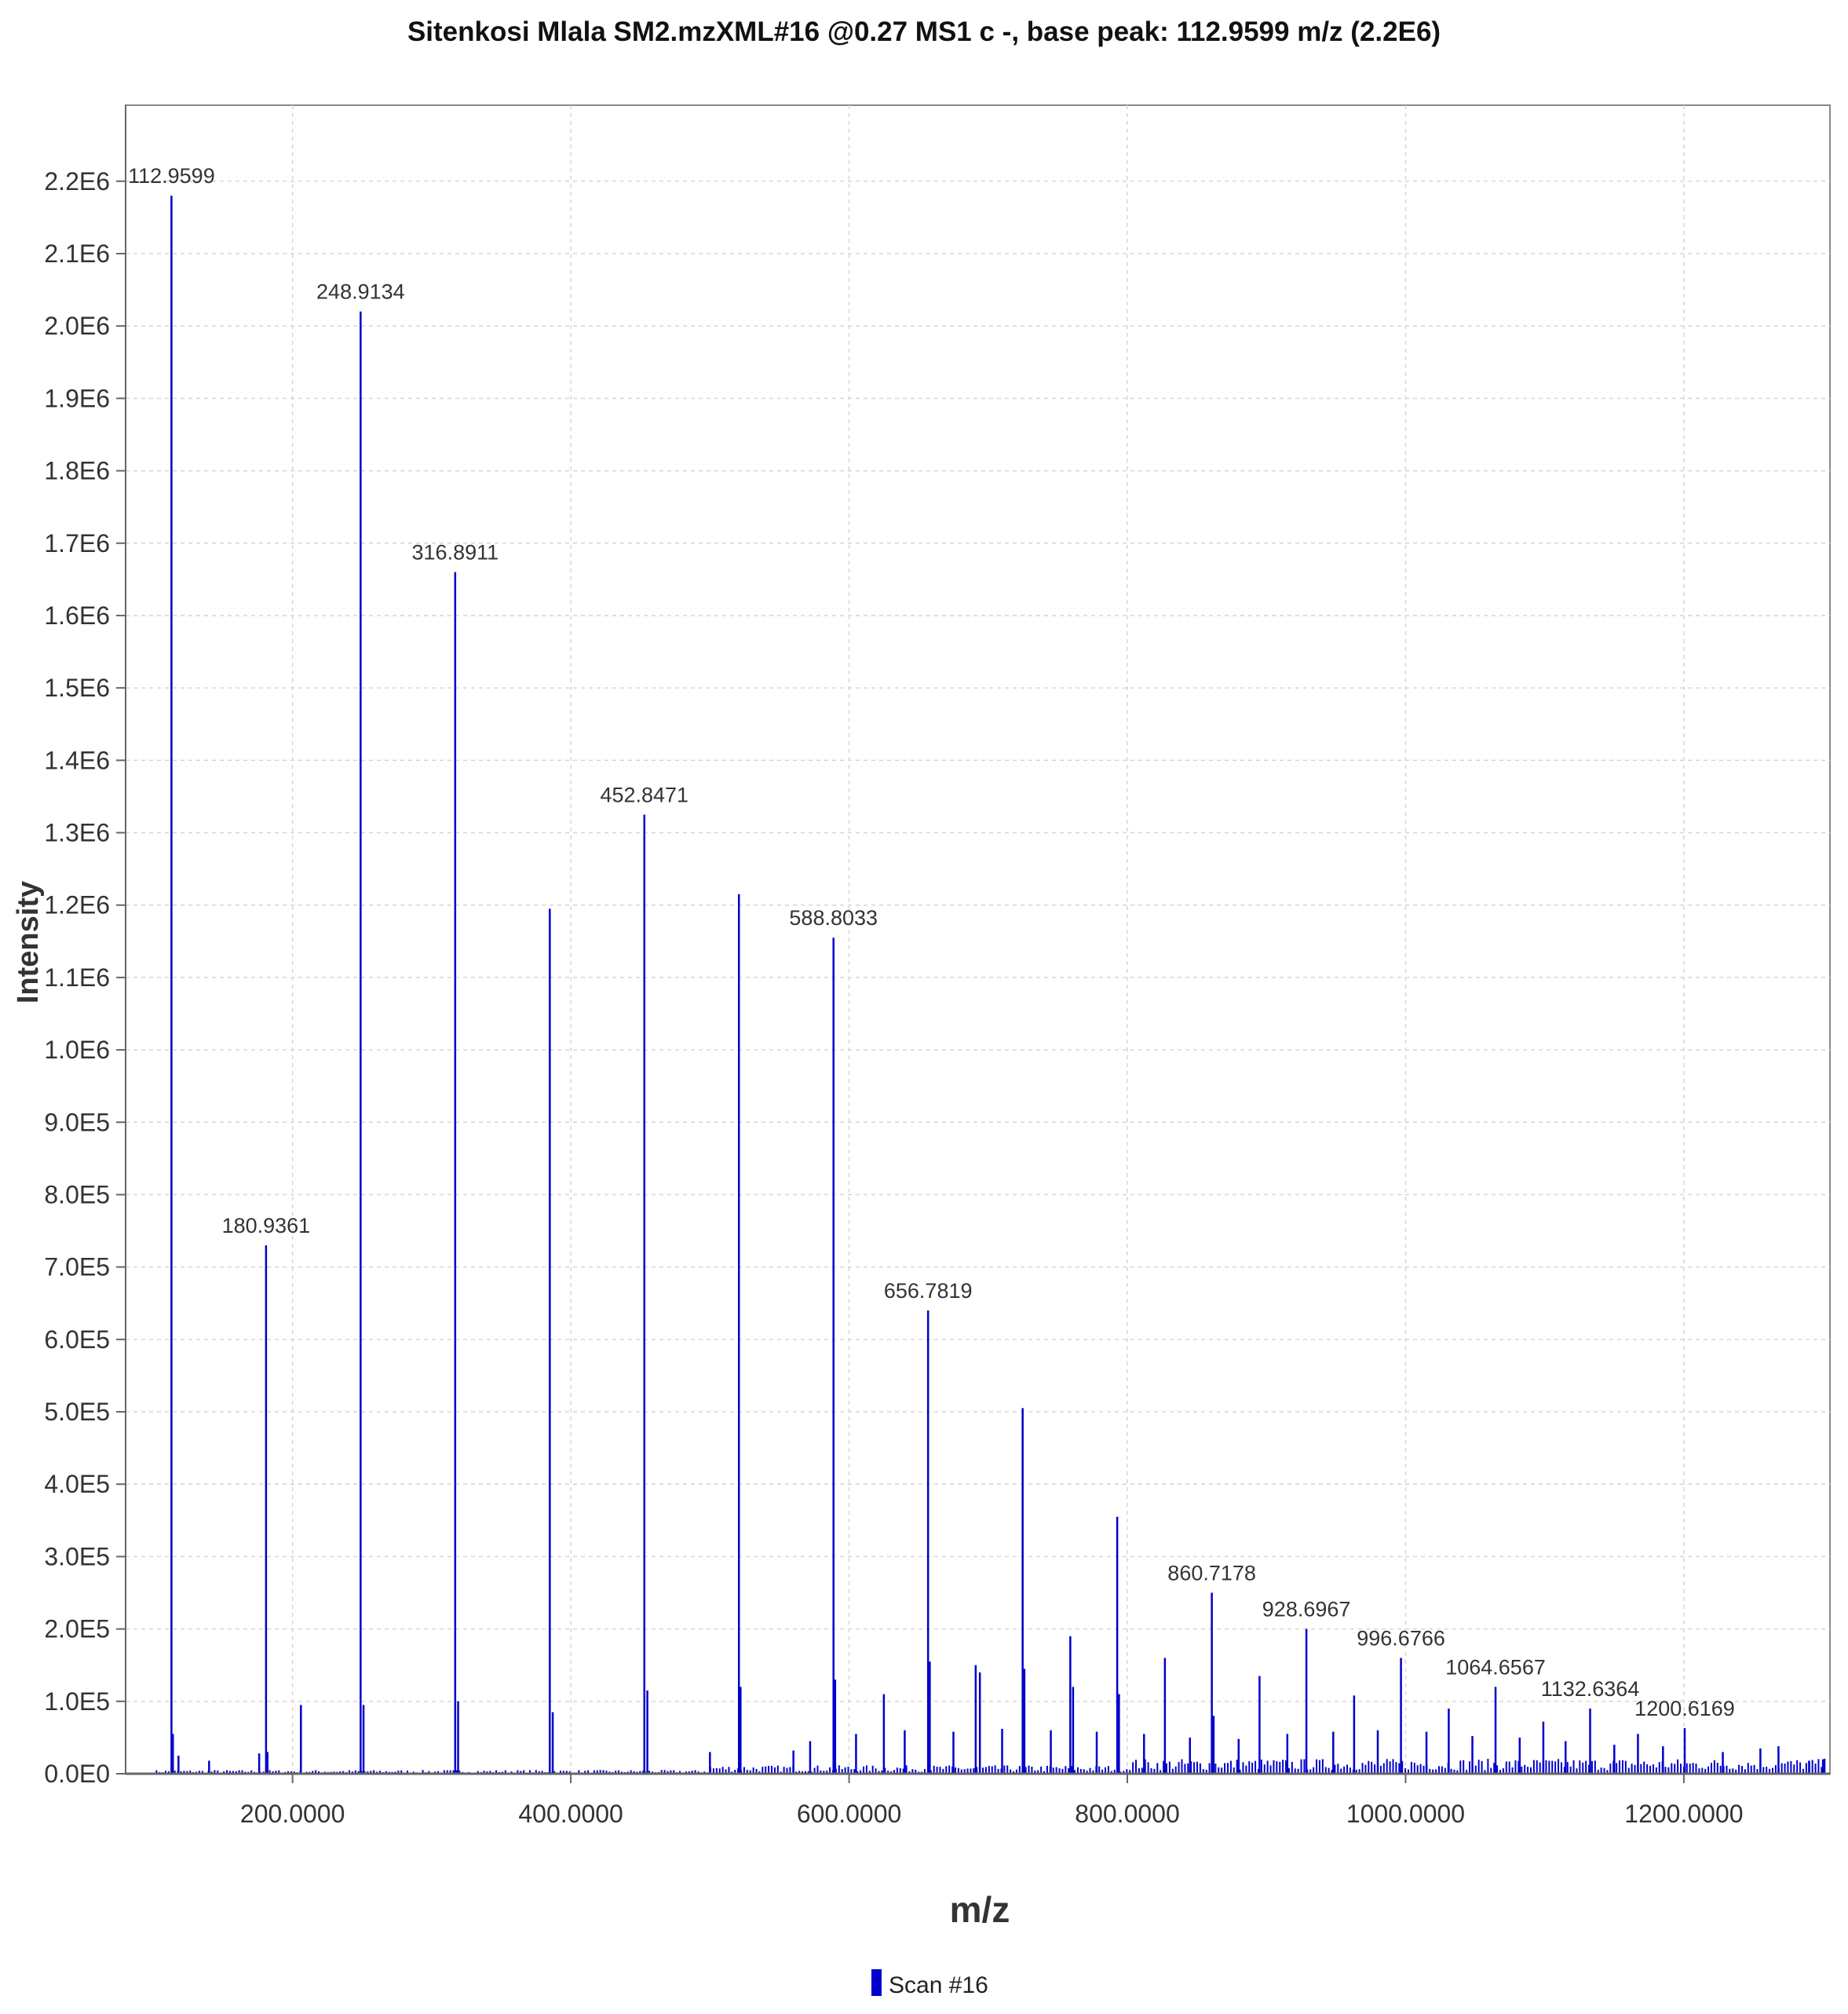 This screenshot has height=2014, width=1848. I want to click on y-tick-label: 1.7E6, so click(77, 543).